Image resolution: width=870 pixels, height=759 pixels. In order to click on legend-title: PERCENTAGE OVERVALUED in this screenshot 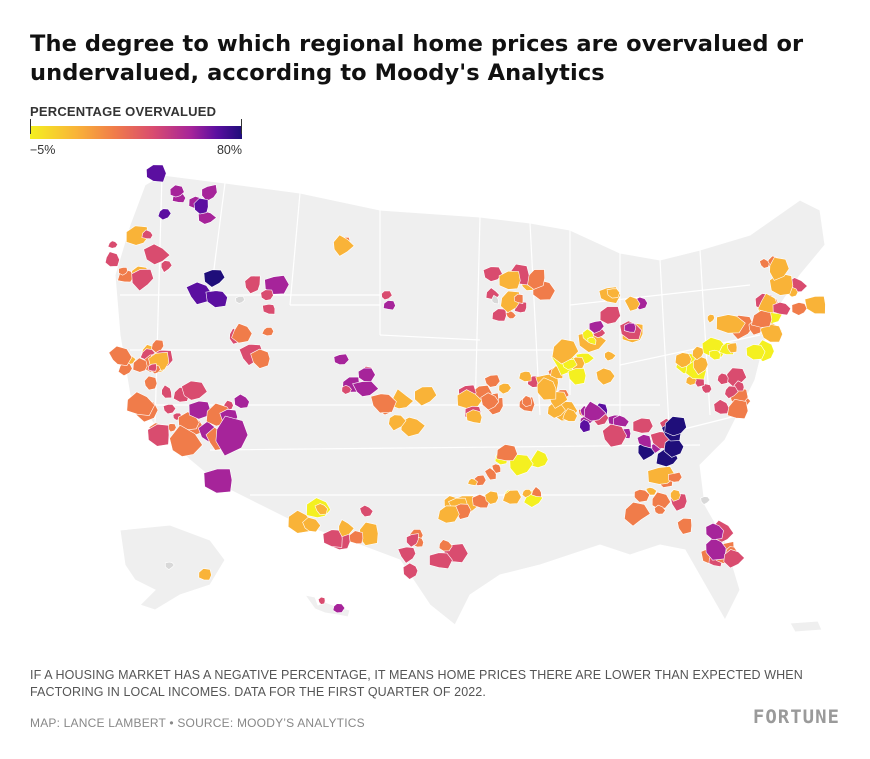, I will do `click(123, 111)`.